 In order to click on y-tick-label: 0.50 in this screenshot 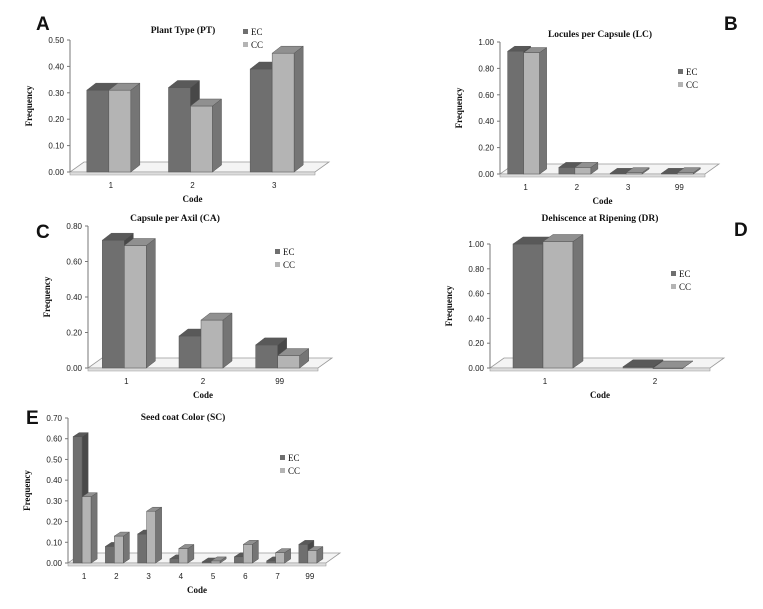, I will do `click(54, 459)`.